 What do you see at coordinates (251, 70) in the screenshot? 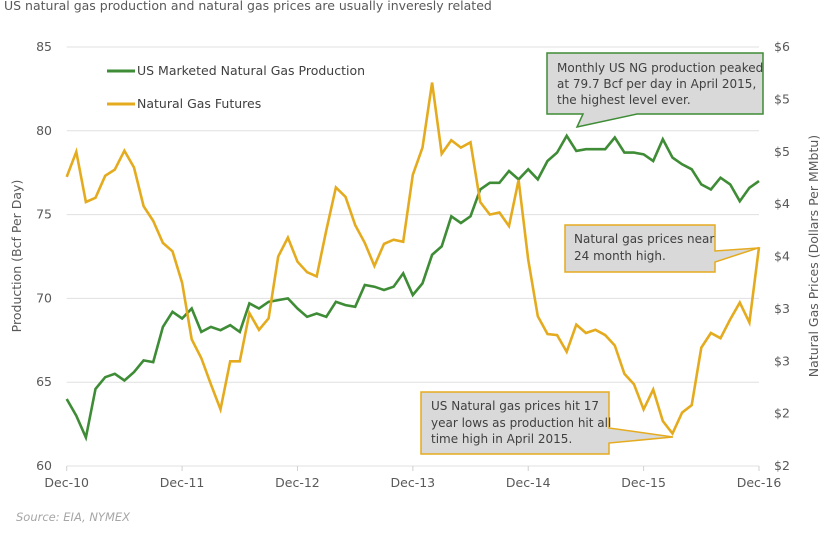
I see `legend-label-production: US Marketed Natural Gas Production` at bounding box center [251, 70].